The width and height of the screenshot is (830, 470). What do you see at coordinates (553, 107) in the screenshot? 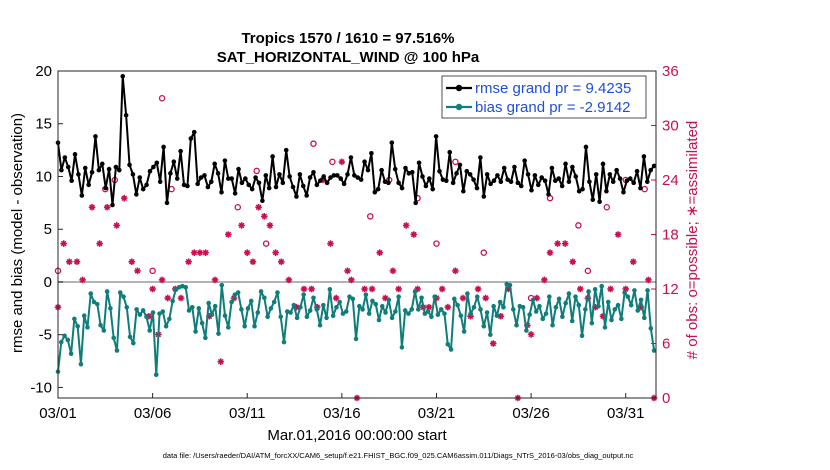
I see `legend-bias-label: bias grand pr = -2.9142` at bounding box center [553, 107].